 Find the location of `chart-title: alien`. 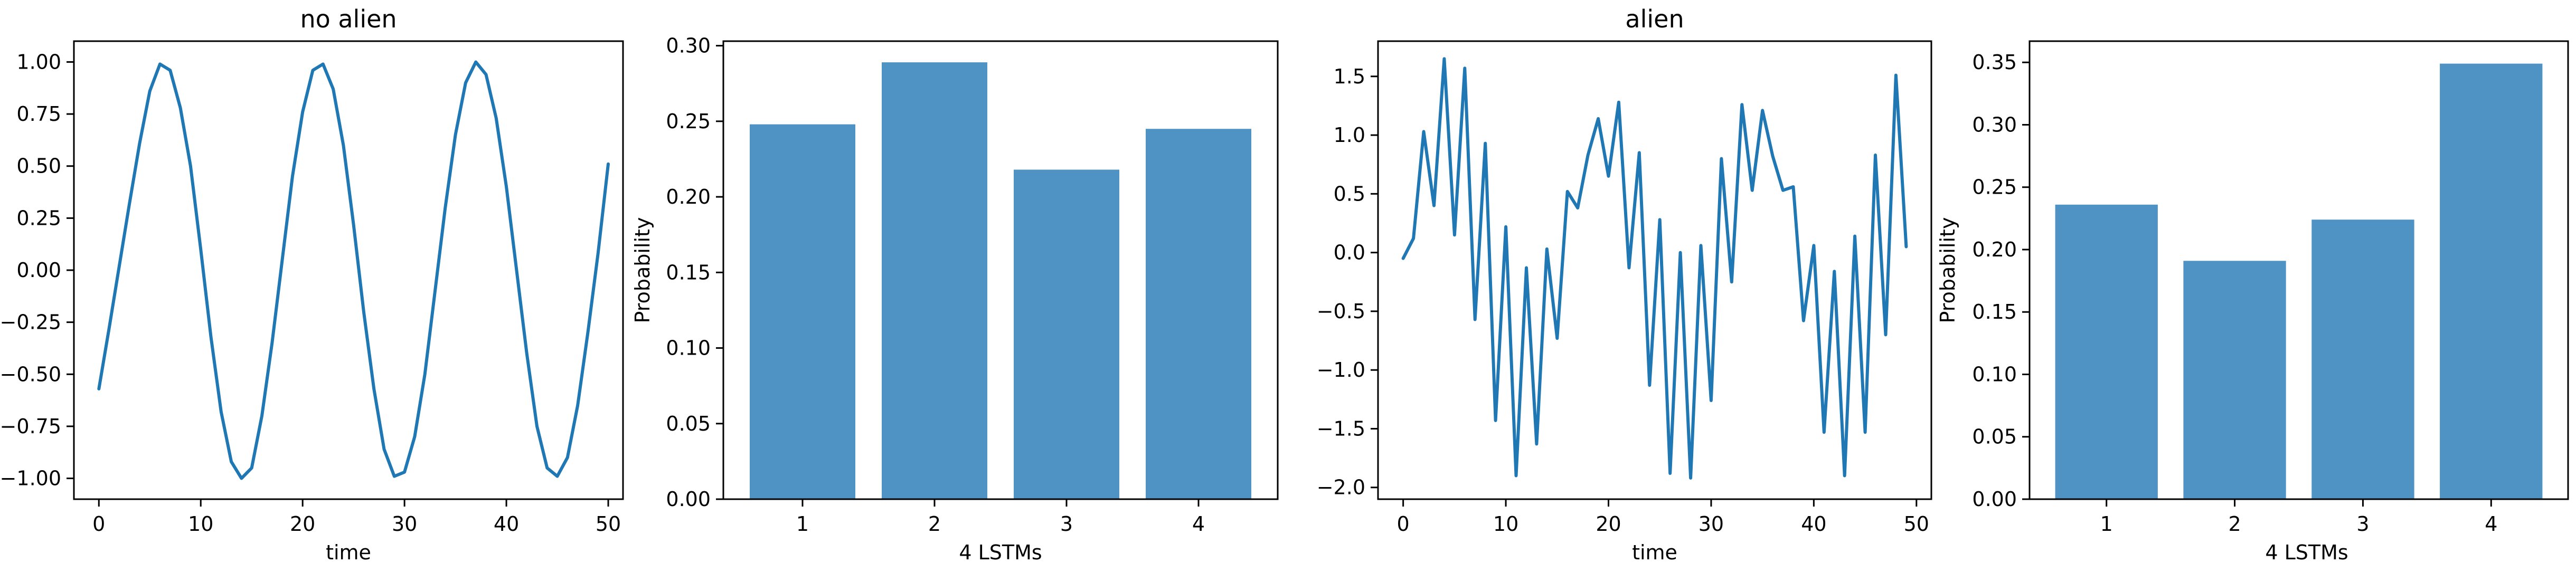

chart-title: alien is located at coordinates (1654, 19).